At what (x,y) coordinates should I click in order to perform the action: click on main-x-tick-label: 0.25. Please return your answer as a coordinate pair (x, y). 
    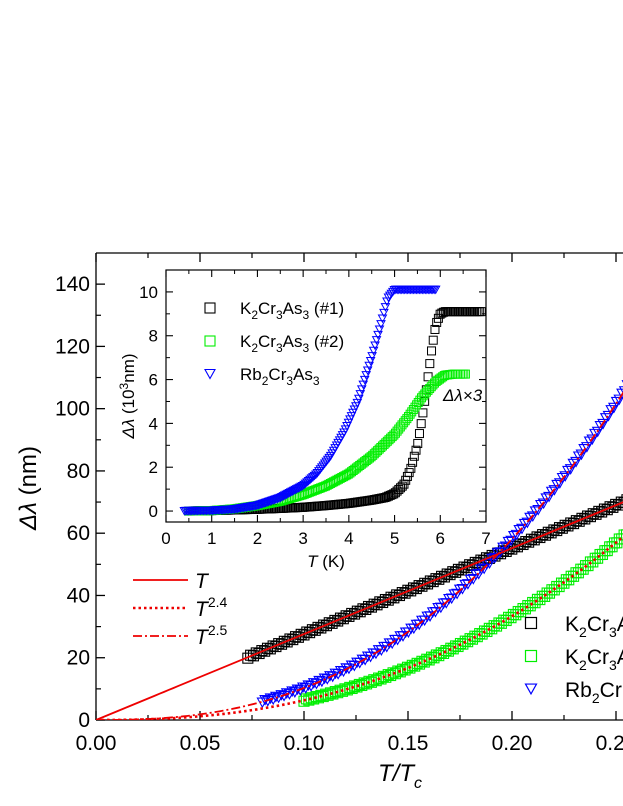
    Looking at the image, I should click on (609, 743).